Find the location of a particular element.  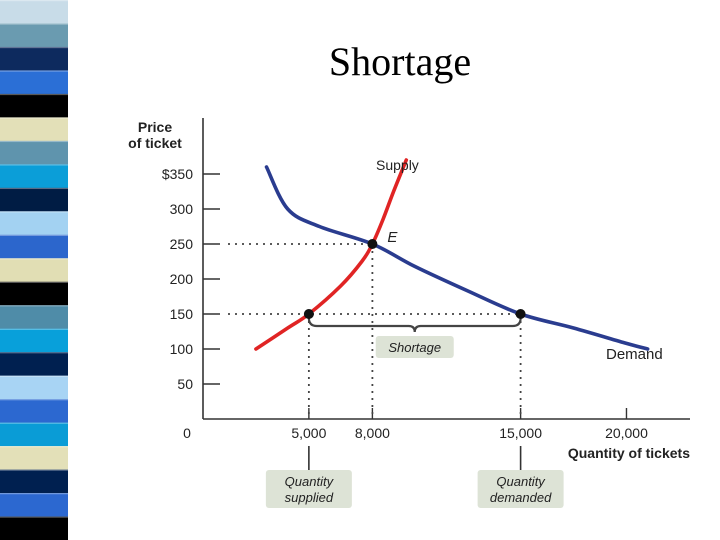

origin-label: 0 is located at coordinates (187, 433).